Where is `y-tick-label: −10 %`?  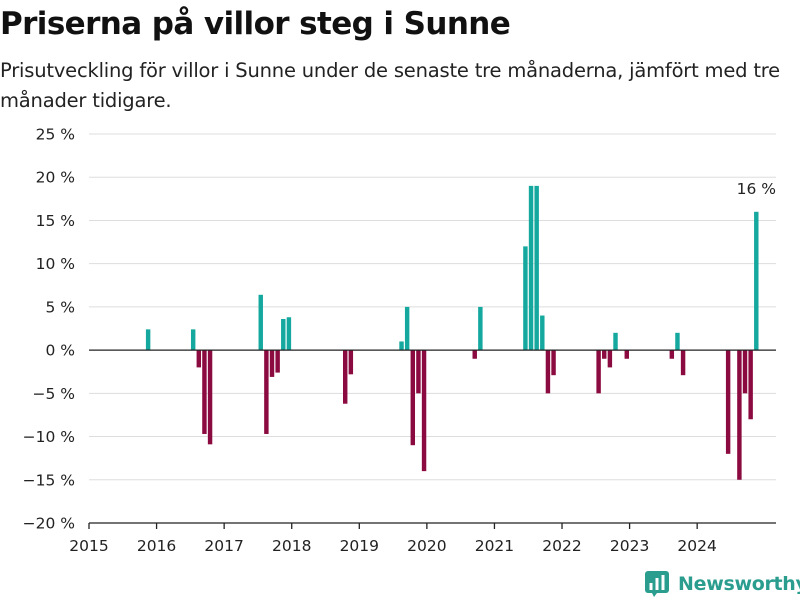 y-tick-label: −10 % is located at coordinates (49, 437).